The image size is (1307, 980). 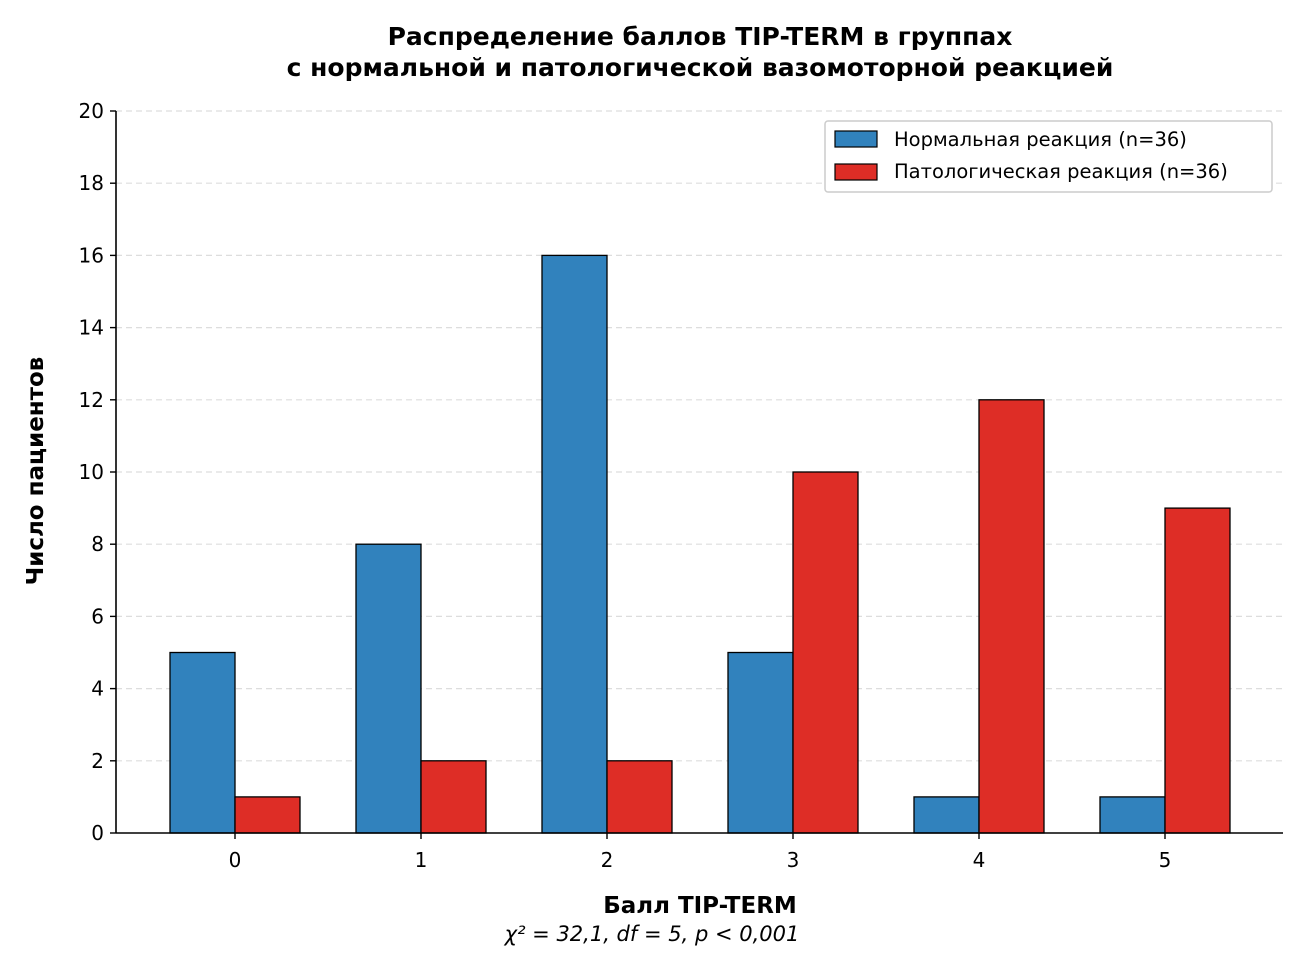 I want to click on legend-label-normal: Нормальная реакция (n=36), so click(x=1040, y=139).